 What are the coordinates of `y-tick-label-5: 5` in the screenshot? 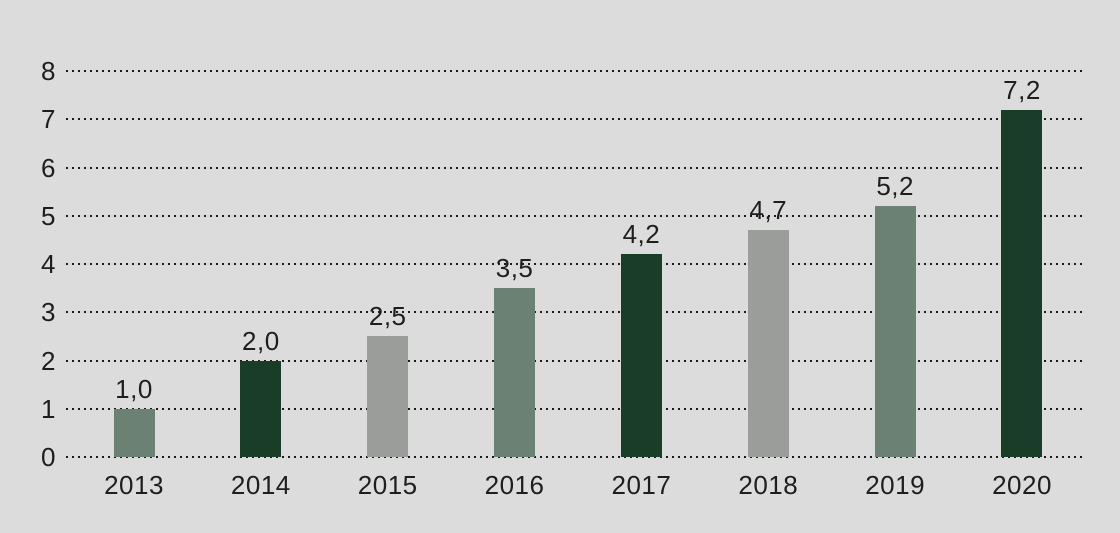 It's located at (48, 215).